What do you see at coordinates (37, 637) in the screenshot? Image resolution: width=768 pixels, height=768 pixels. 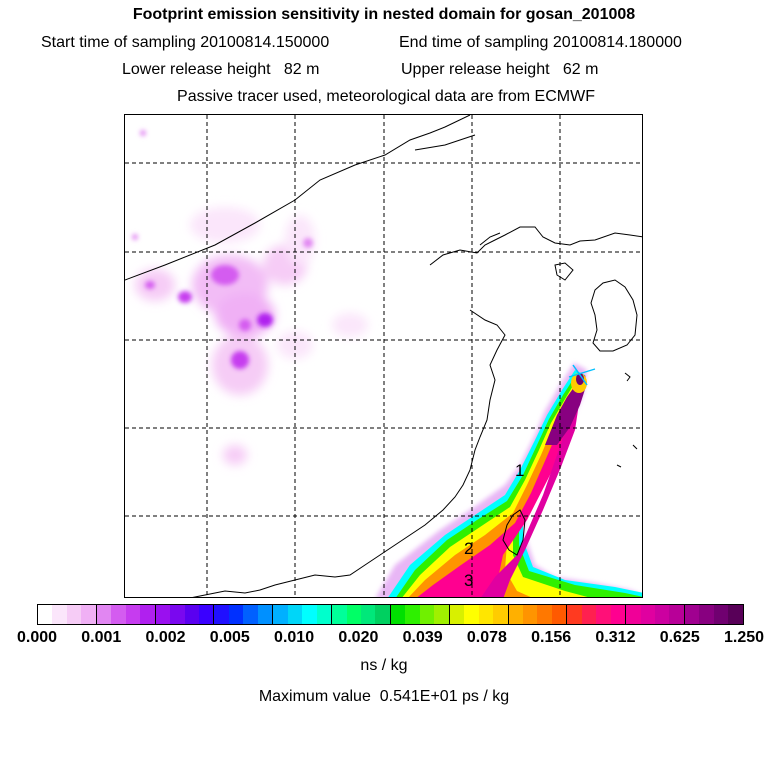 I see `colorbar-tick-label: 0.000` at bounding box center [37, 637].